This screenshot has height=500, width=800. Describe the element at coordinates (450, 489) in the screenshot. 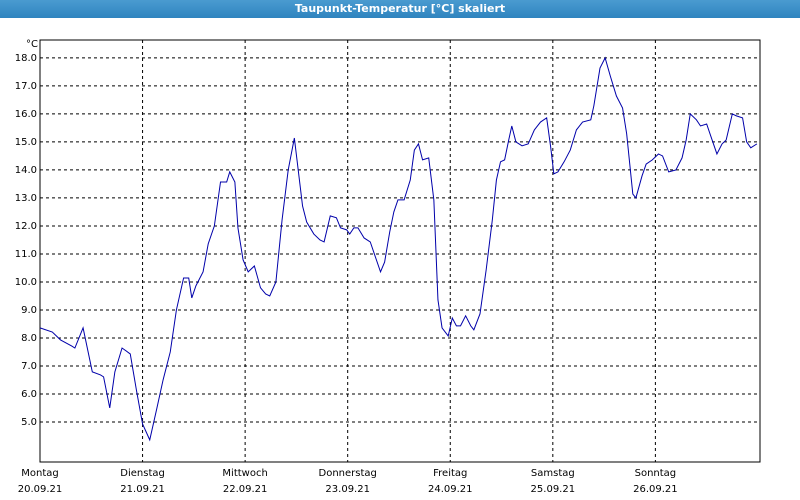

I see `x-tick-date: 24.09.21` at that location.